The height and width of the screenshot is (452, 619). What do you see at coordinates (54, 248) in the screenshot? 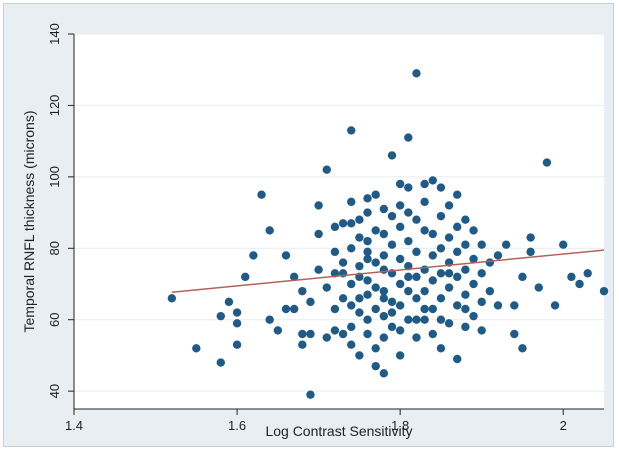
I see `y-tick-label: 80` at bounding box center [54, 248].